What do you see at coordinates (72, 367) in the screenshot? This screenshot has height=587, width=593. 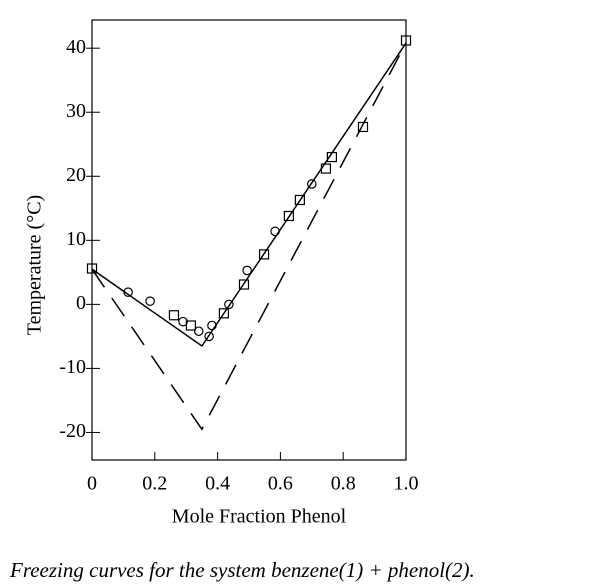 I see `y-tick-label: -10` at bounding box center [72, 367].